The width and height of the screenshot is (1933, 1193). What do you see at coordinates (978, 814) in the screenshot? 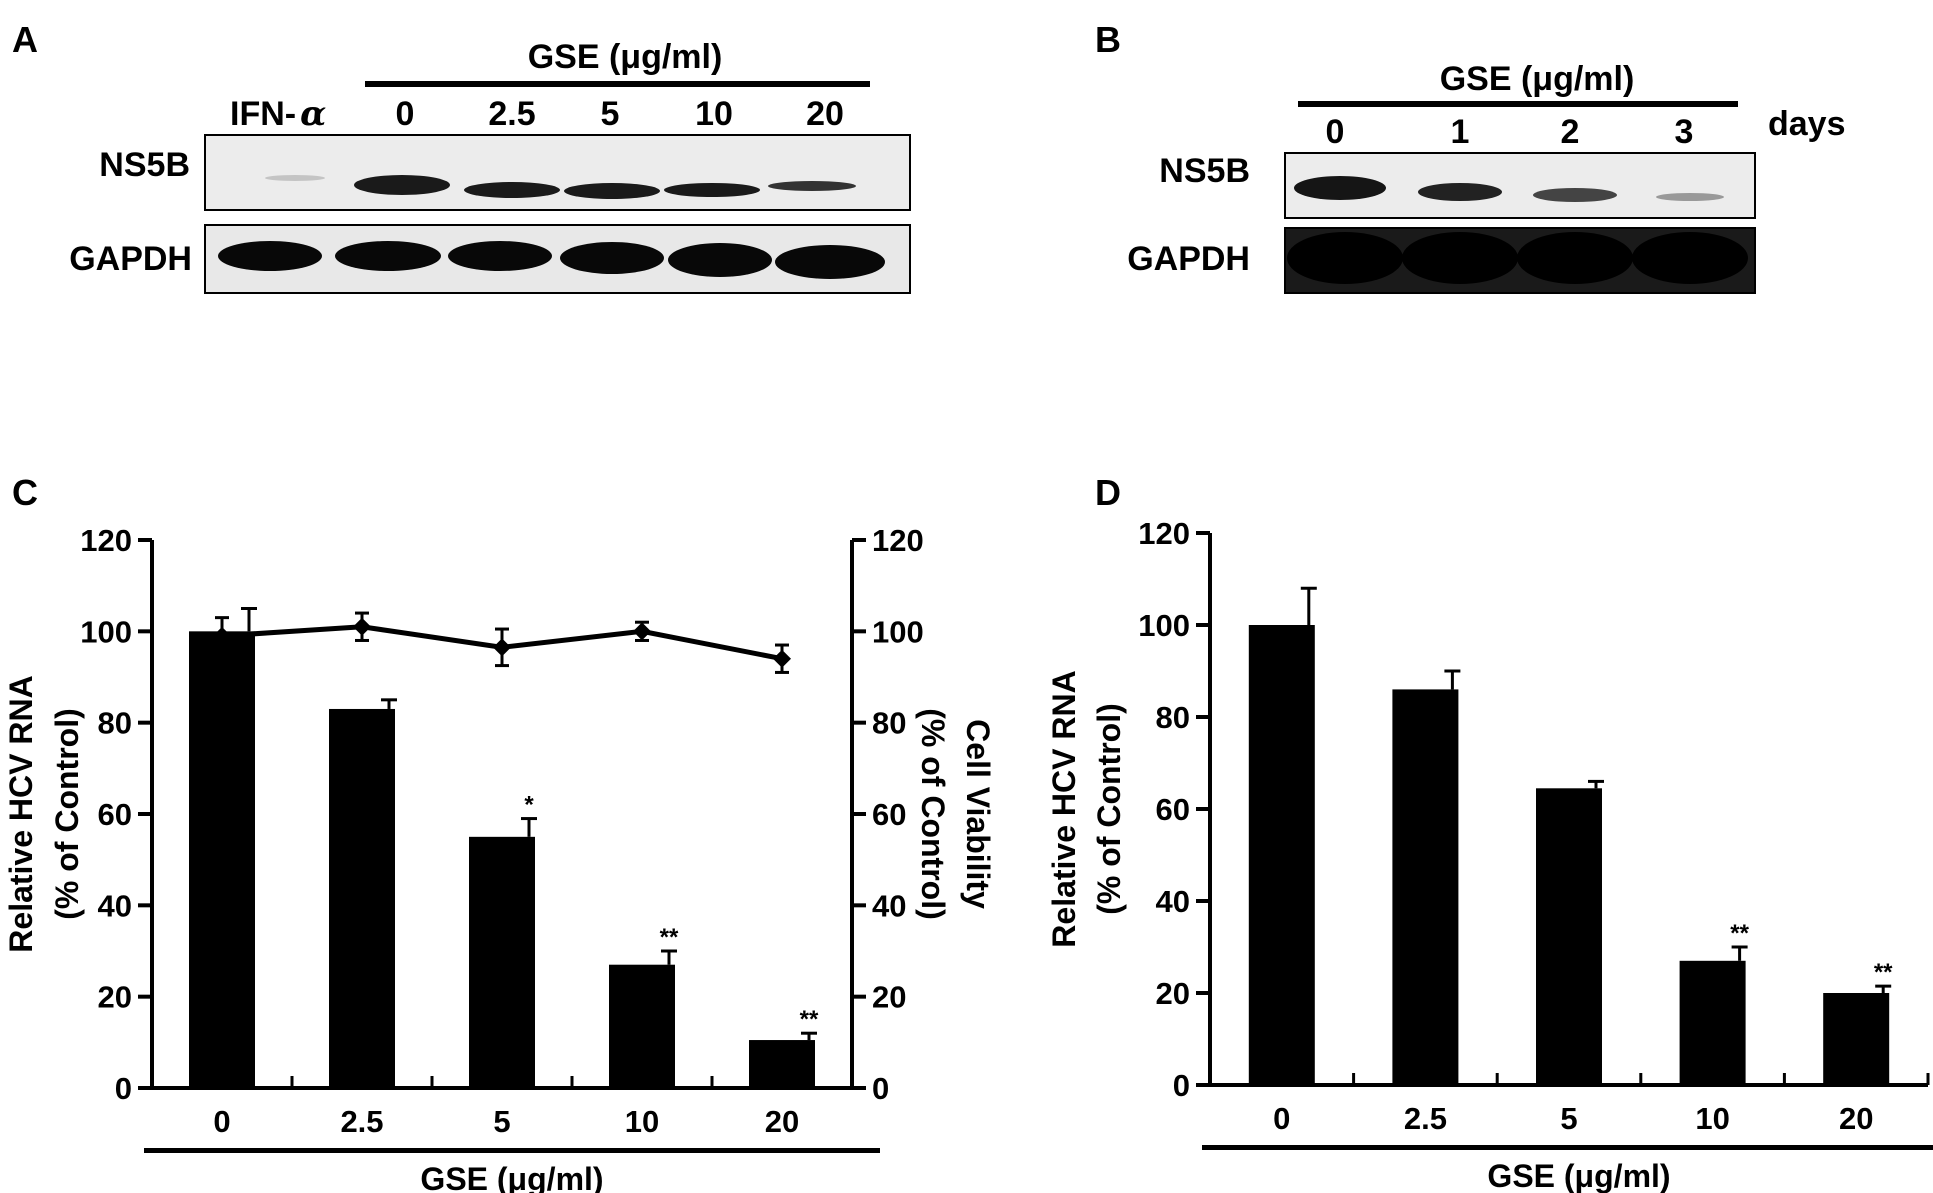
I see `secondary-y-axis-label: Cell Viability` at bounding box center [978, 814].